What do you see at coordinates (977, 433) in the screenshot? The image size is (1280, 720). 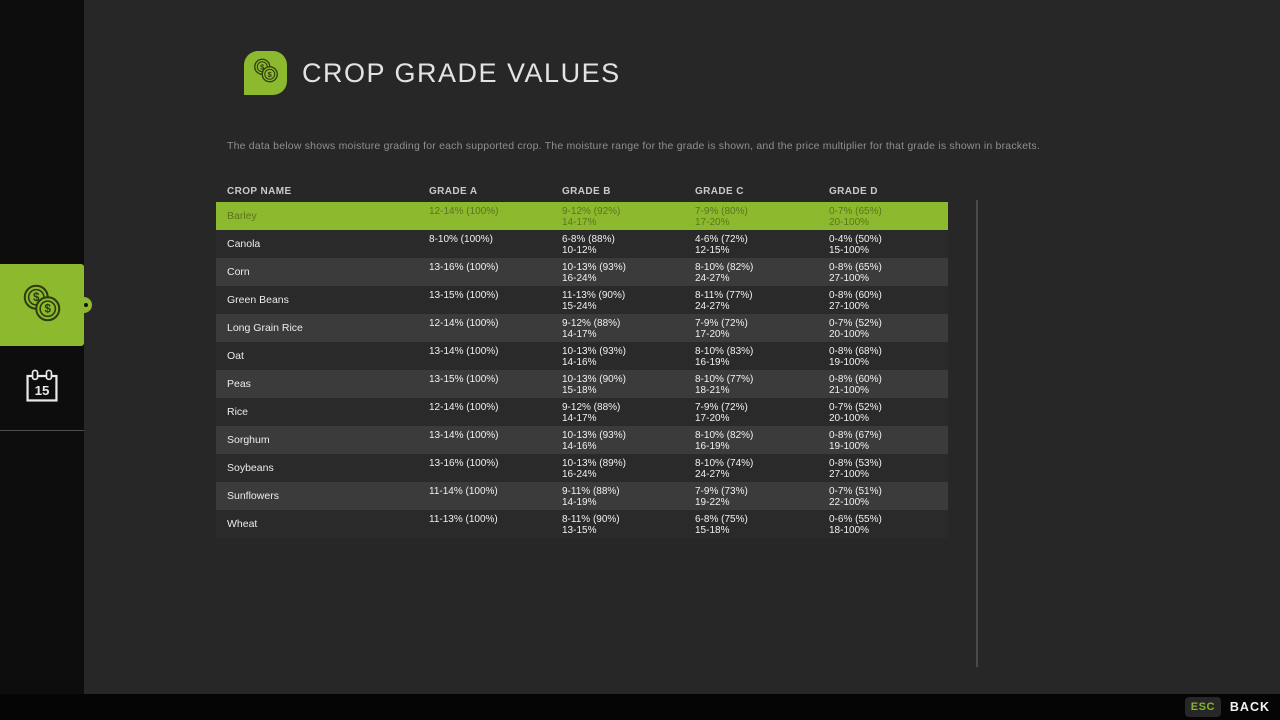 I see `table-scrollbar` at bounding box center [977, 433].